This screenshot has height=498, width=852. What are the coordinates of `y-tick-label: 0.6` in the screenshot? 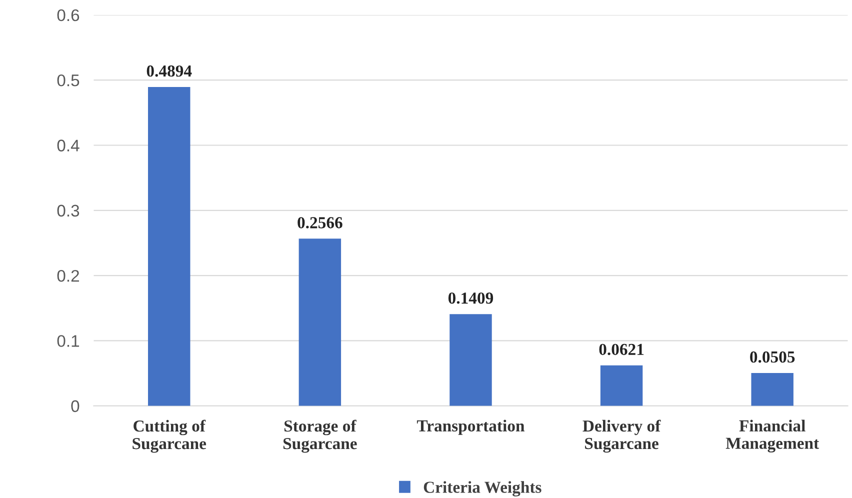 It's located at (68, 15).